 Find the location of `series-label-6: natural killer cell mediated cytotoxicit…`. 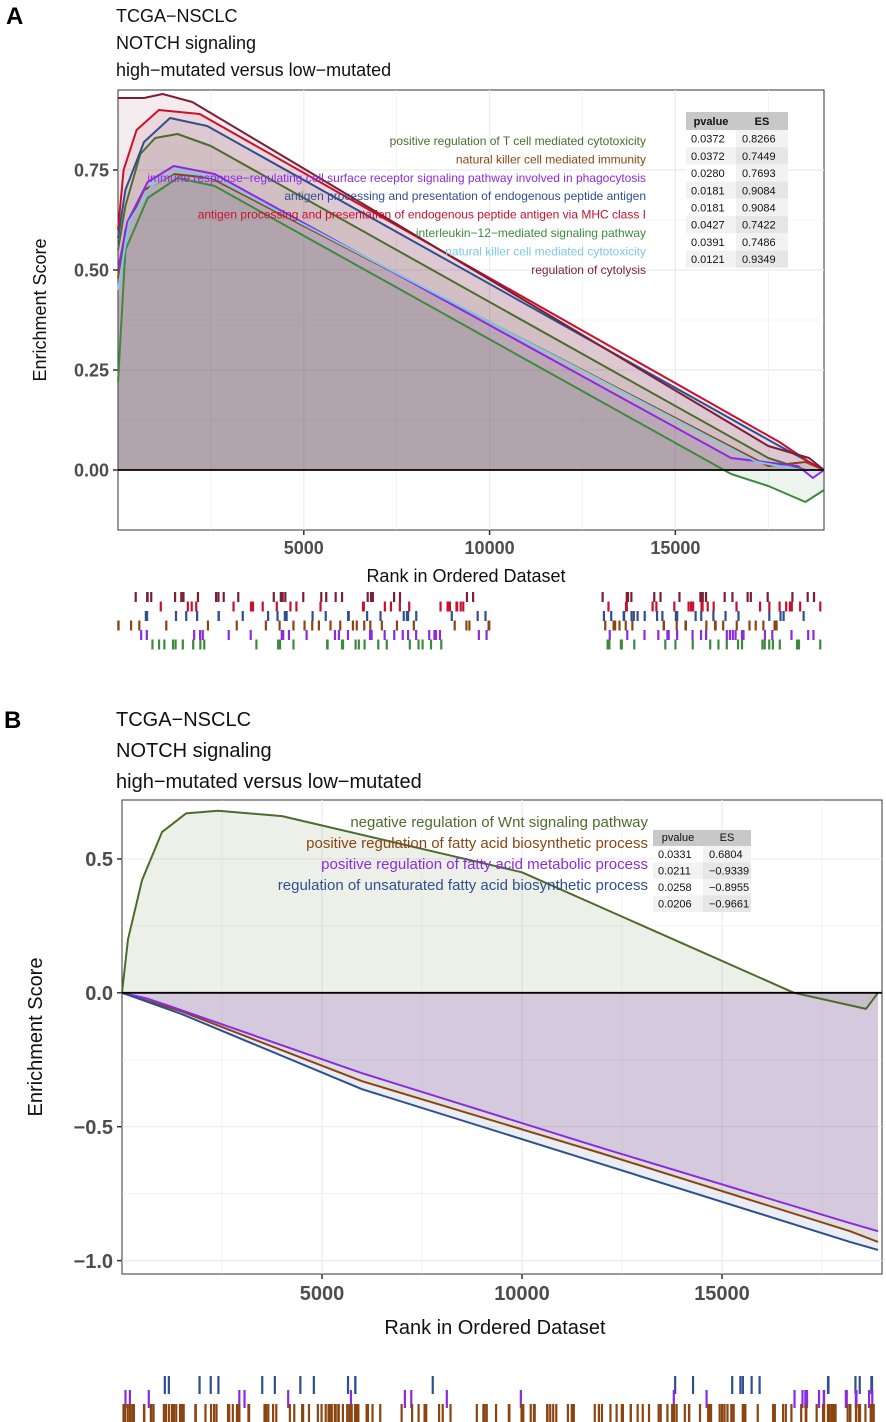

series-label-6: natural killer cell mediated cytotoxicit… is located at coordinates (545, 251).